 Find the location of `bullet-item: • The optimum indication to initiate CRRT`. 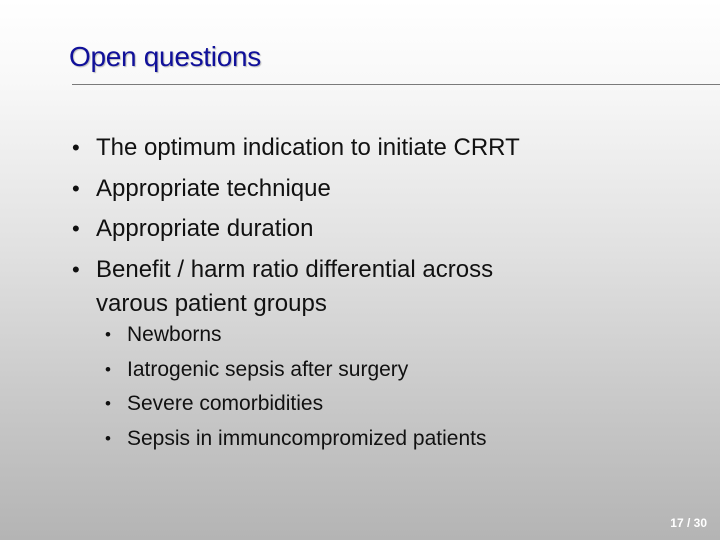

bullet-item: • The optimum indication to initiate CRRT is located at coordinates (296, 148).